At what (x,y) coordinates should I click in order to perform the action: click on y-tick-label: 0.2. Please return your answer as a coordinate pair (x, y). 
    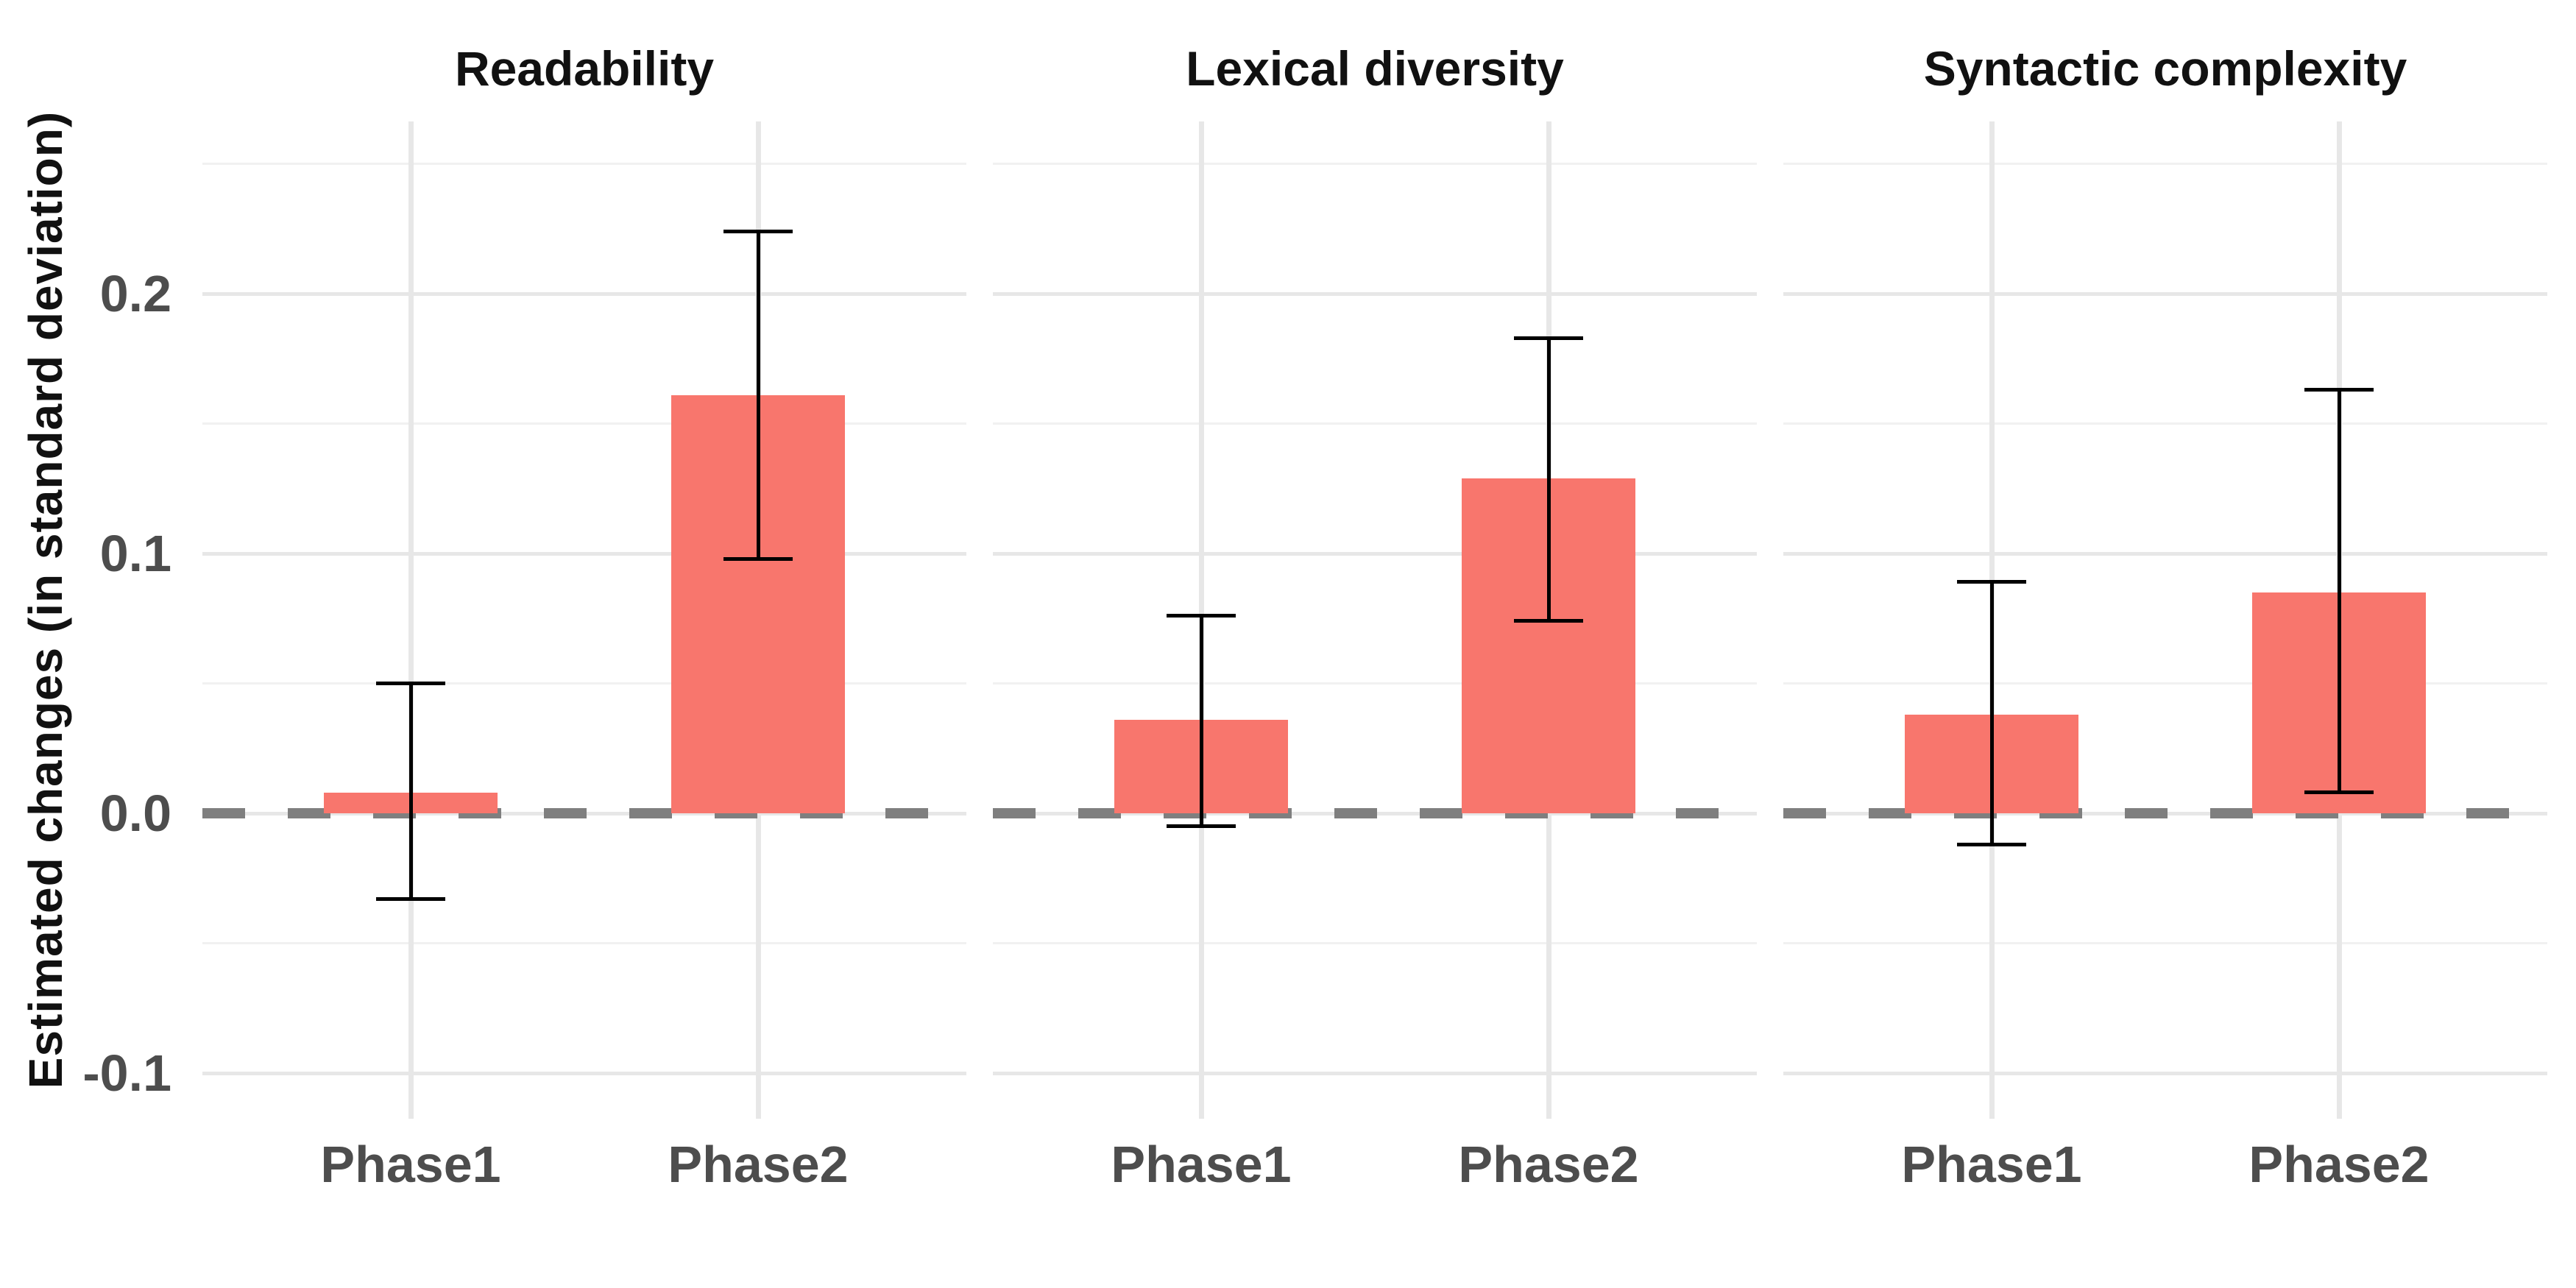
    Looking at the image, I should click on (135, 293).